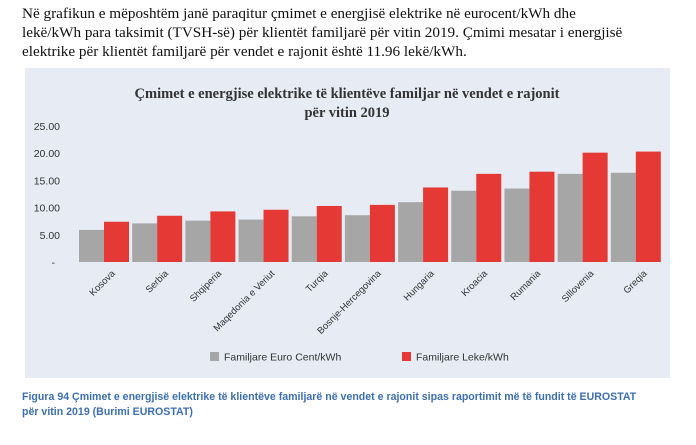  What do you see at coordinates (47, 127) in the screenshot?
I see `y-tick-label: 25.00` at bounding box center [47, 127].